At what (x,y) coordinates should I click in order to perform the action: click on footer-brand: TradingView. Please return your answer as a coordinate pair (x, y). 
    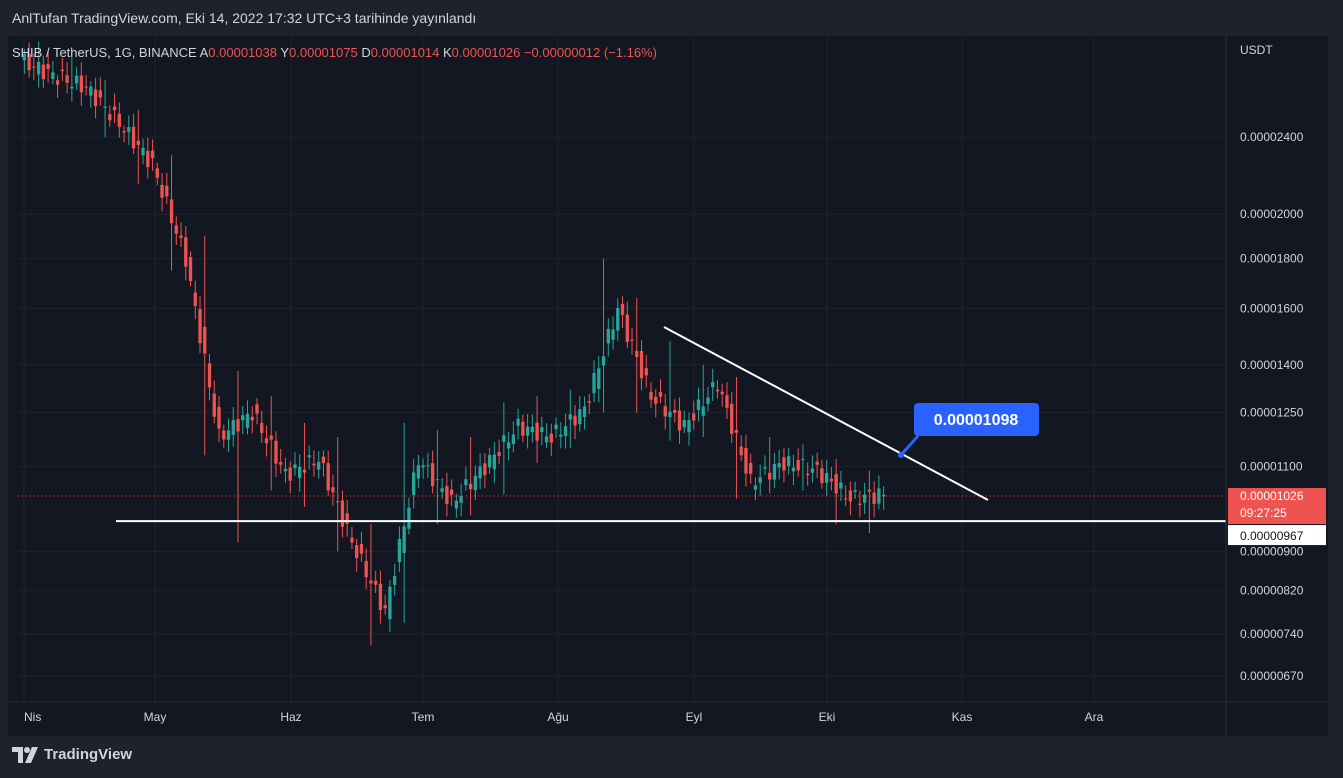
    Looking at the image, I should click on (72, 754).